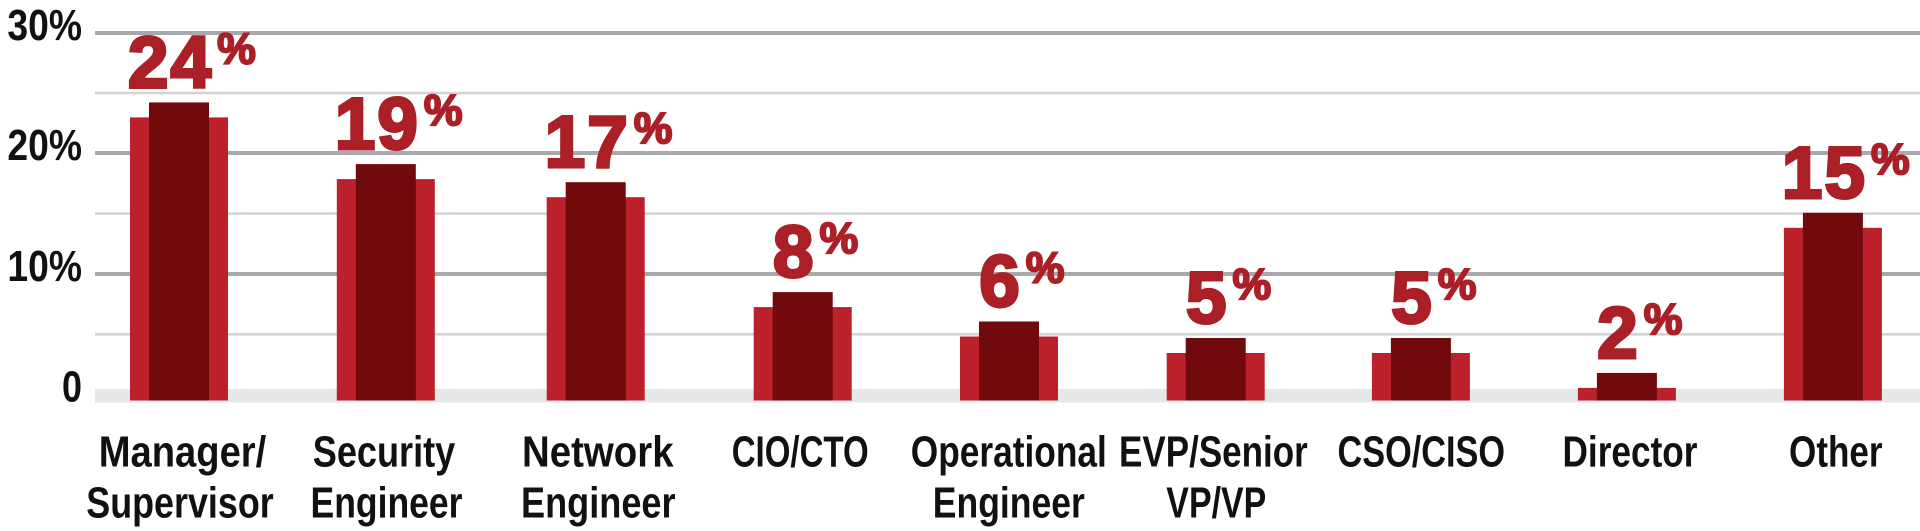  Describe the element at coordinates (180, 503) in the screenshot. I see `svg-text: Supervisor` at that location.